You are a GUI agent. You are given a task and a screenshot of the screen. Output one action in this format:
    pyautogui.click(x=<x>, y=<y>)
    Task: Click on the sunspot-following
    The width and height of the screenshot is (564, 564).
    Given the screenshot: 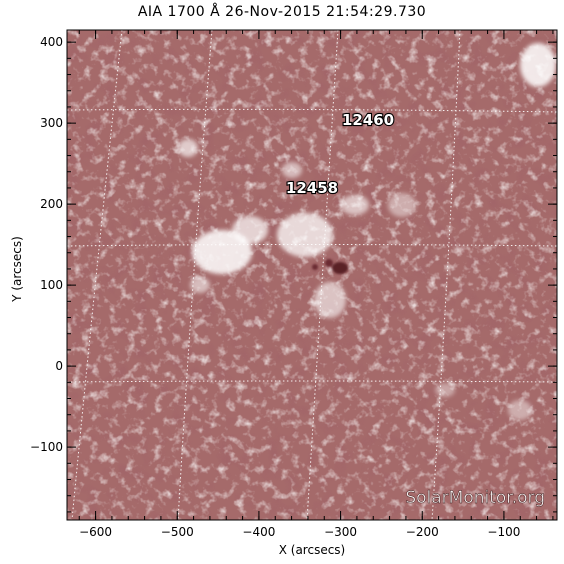 What is the action you would take?
    pyautogui.click(x=315, y=267)
    